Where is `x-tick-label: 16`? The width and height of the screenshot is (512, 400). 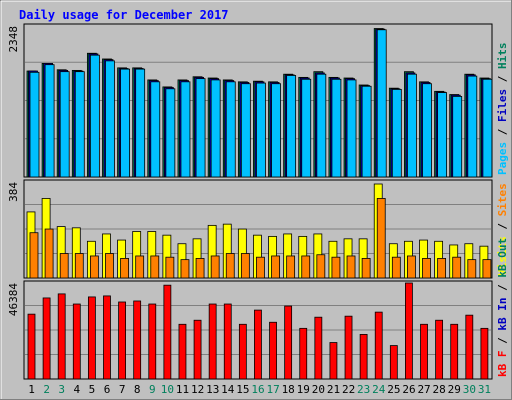 x-tick-label: 16 is located at coordinates (257, 389).